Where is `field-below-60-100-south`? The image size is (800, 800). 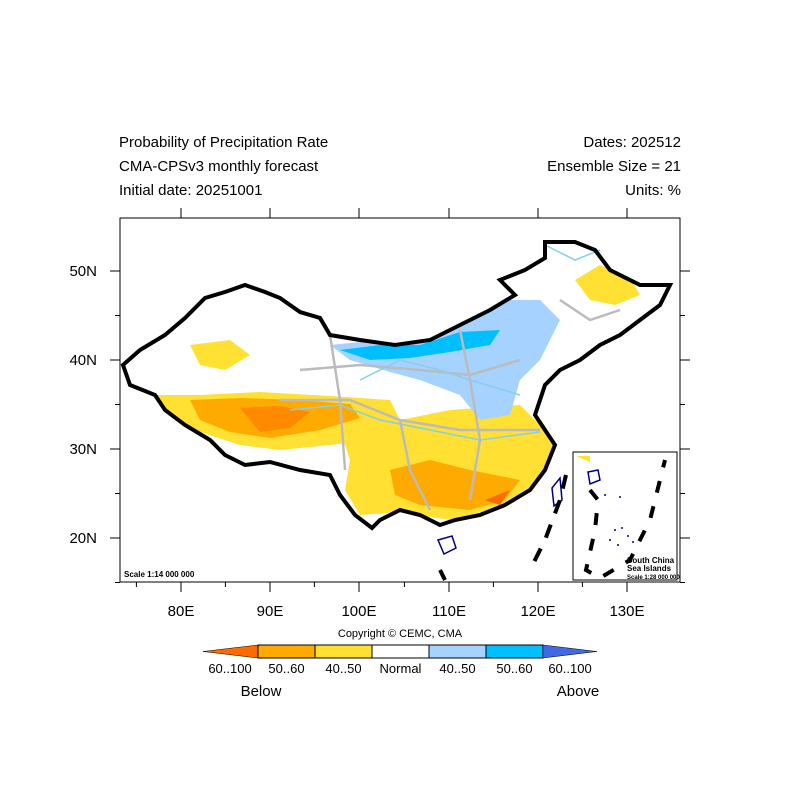 field-below-60-100-south is located at coordinates (497, 497).